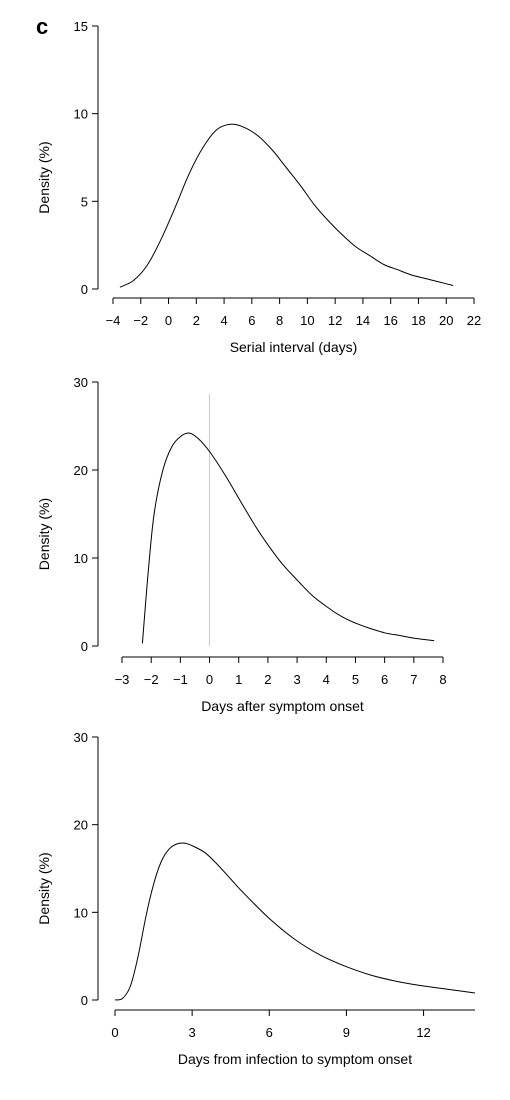 Image resolution: width=510 pixels, height=1100 pixels. Describe the element at coordinates (180, 679) in the screenshot. I see `x-tick-label: −1` at that location.